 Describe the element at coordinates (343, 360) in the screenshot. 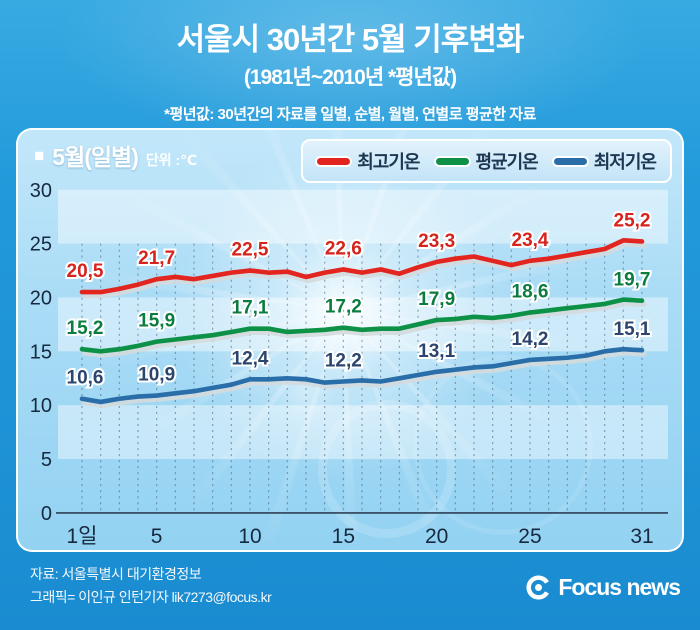

I see `svg-text: 12,2` at that location.